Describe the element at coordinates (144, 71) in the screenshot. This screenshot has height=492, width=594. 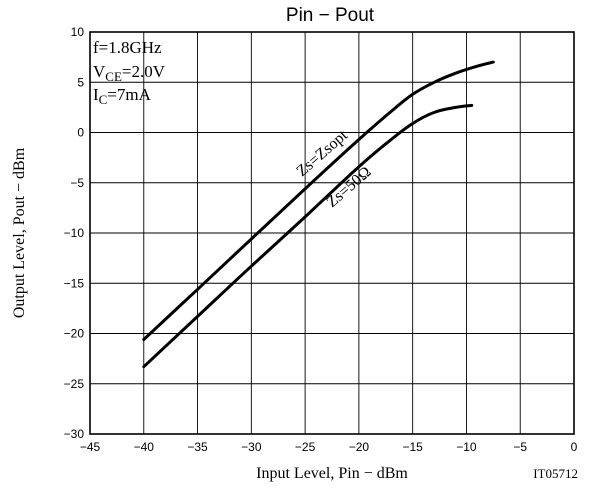
I see `vce-value: =2.0V` at that location.